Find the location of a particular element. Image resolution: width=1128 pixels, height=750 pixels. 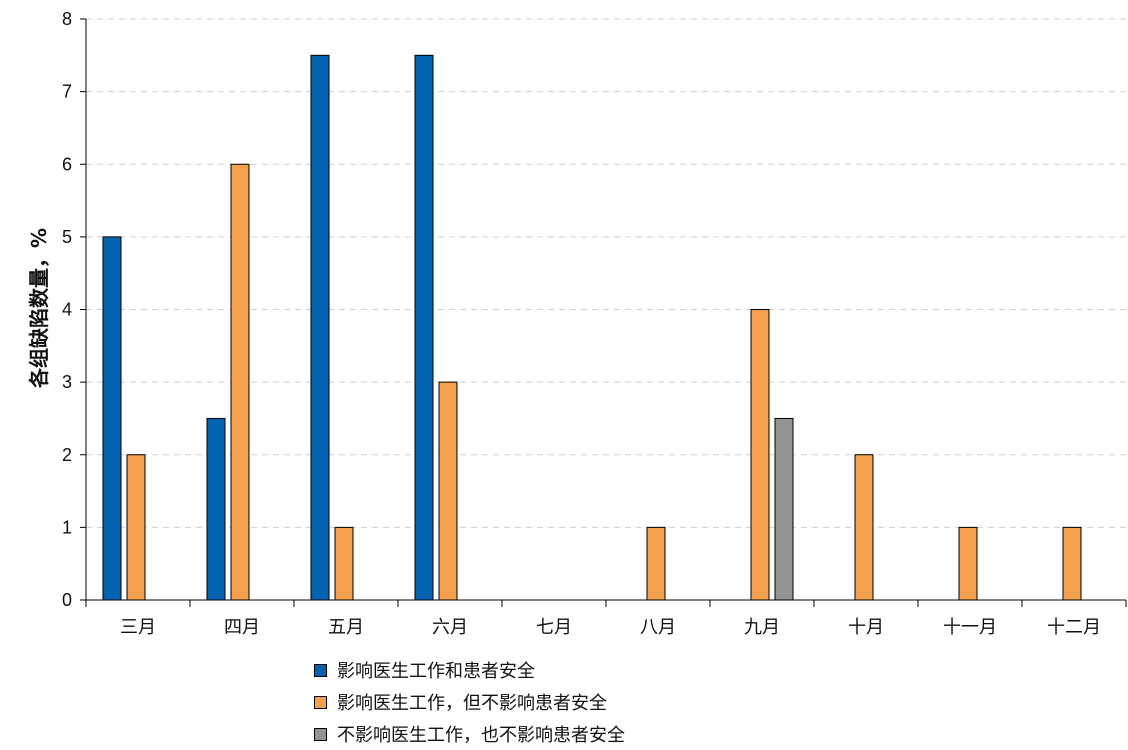

y-tick-label: 6 is located at coordinates (67, 164).